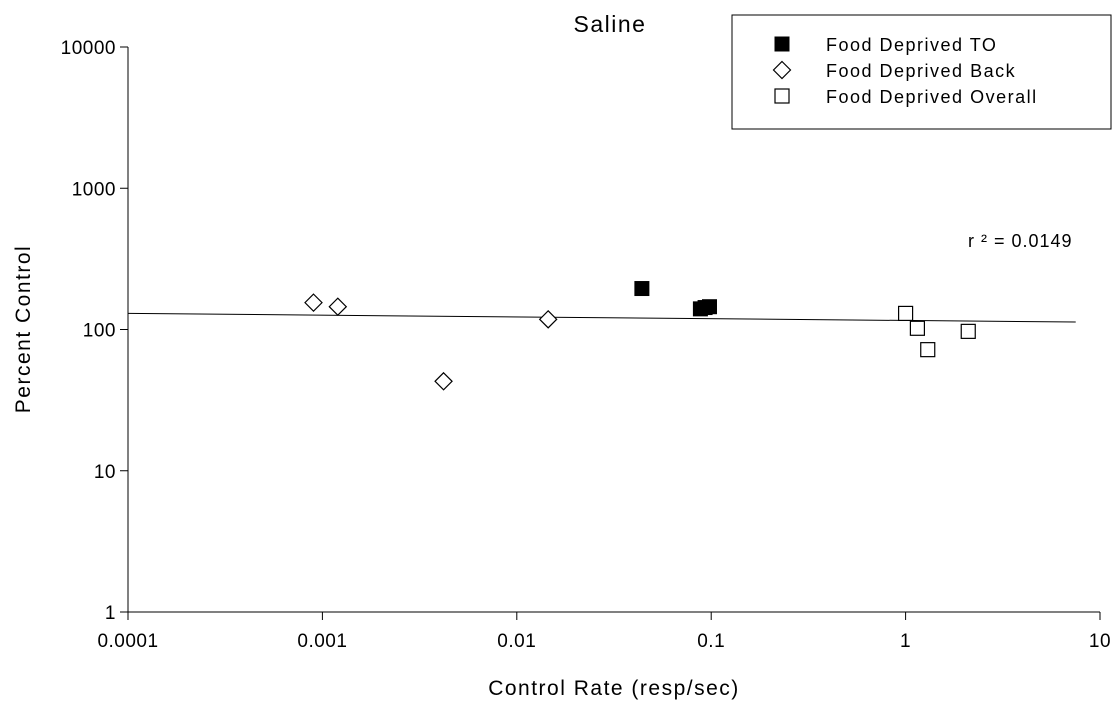 The image size is (1117, 708). Describe the element at coordinates (94, 189) in the screenshot. I see `y-tick-label: 1000` at that location.